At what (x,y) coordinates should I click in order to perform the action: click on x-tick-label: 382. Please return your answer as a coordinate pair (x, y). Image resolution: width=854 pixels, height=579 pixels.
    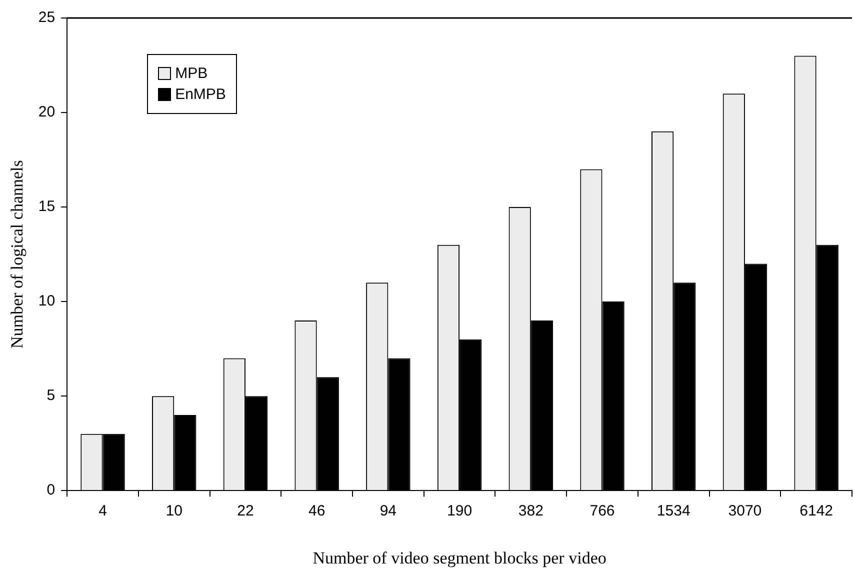
    Looking at the image, I should click on (531, 511).